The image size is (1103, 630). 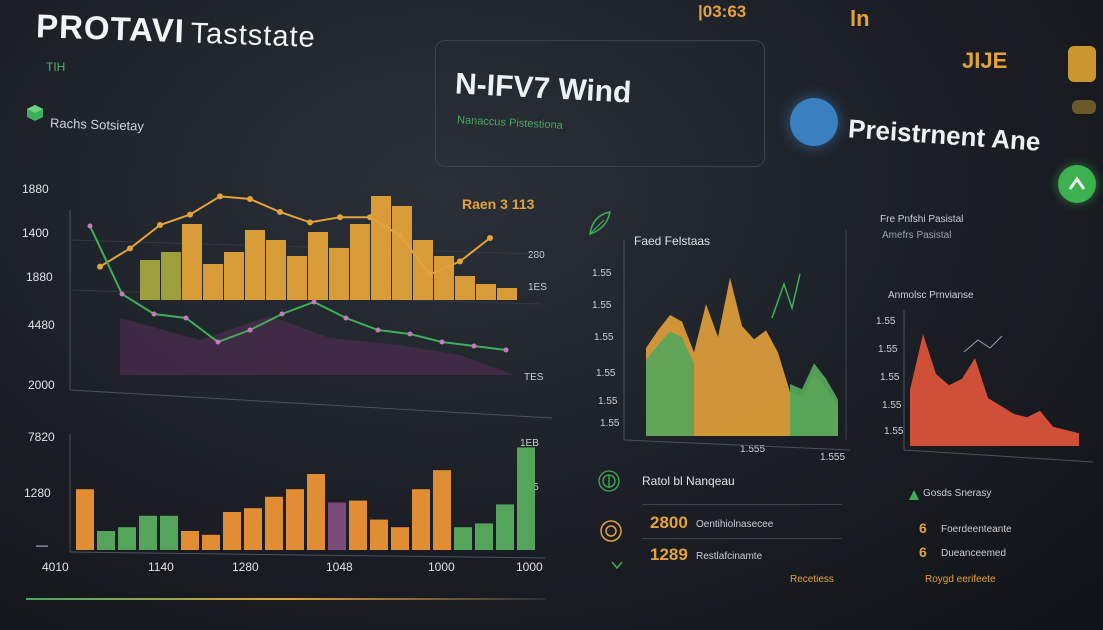 What do you see at coordinates (669, 554) in the screenshot?
I see `kpi-value: 1289` at bounding box center [669, 554].